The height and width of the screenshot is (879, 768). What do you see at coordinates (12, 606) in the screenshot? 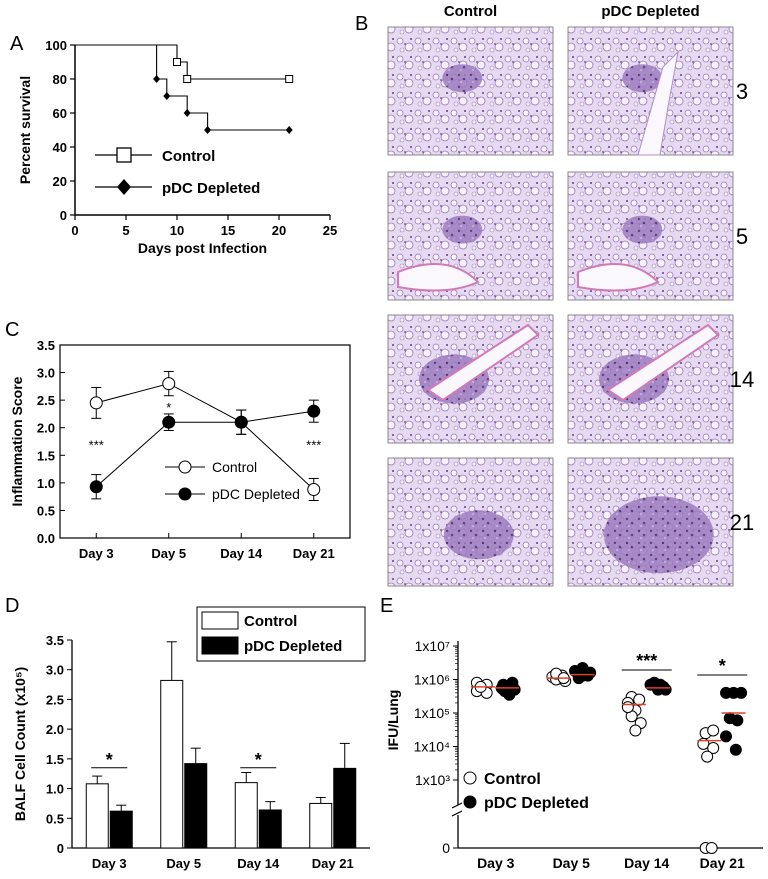
I see `panel-label-d: D` at bounding box center [12, 606].